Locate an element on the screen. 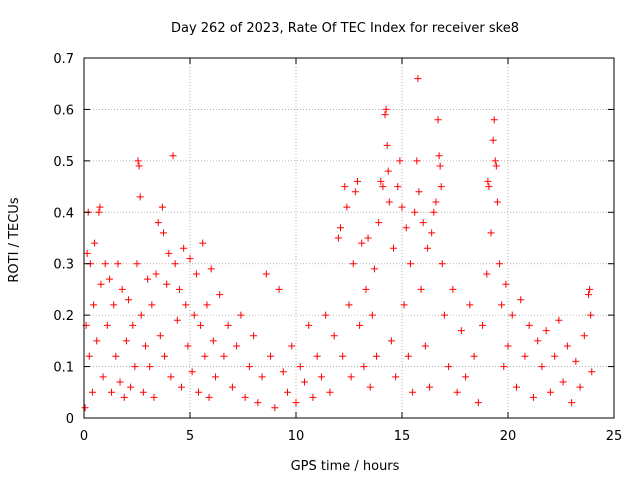 The width and height of the screenshot is (640, 480). y-tick-label: 0.4 is located at coordinates (63, 213).